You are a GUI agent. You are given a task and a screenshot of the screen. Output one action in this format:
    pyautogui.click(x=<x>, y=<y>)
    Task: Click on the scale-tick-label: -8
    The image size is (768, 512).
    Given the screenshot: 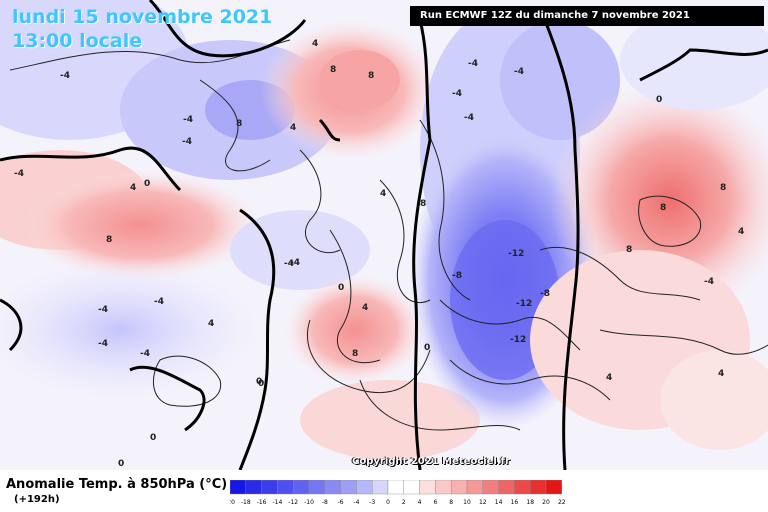 What is the action you would take?
    pyautogui.click(x=325, y=502)
    